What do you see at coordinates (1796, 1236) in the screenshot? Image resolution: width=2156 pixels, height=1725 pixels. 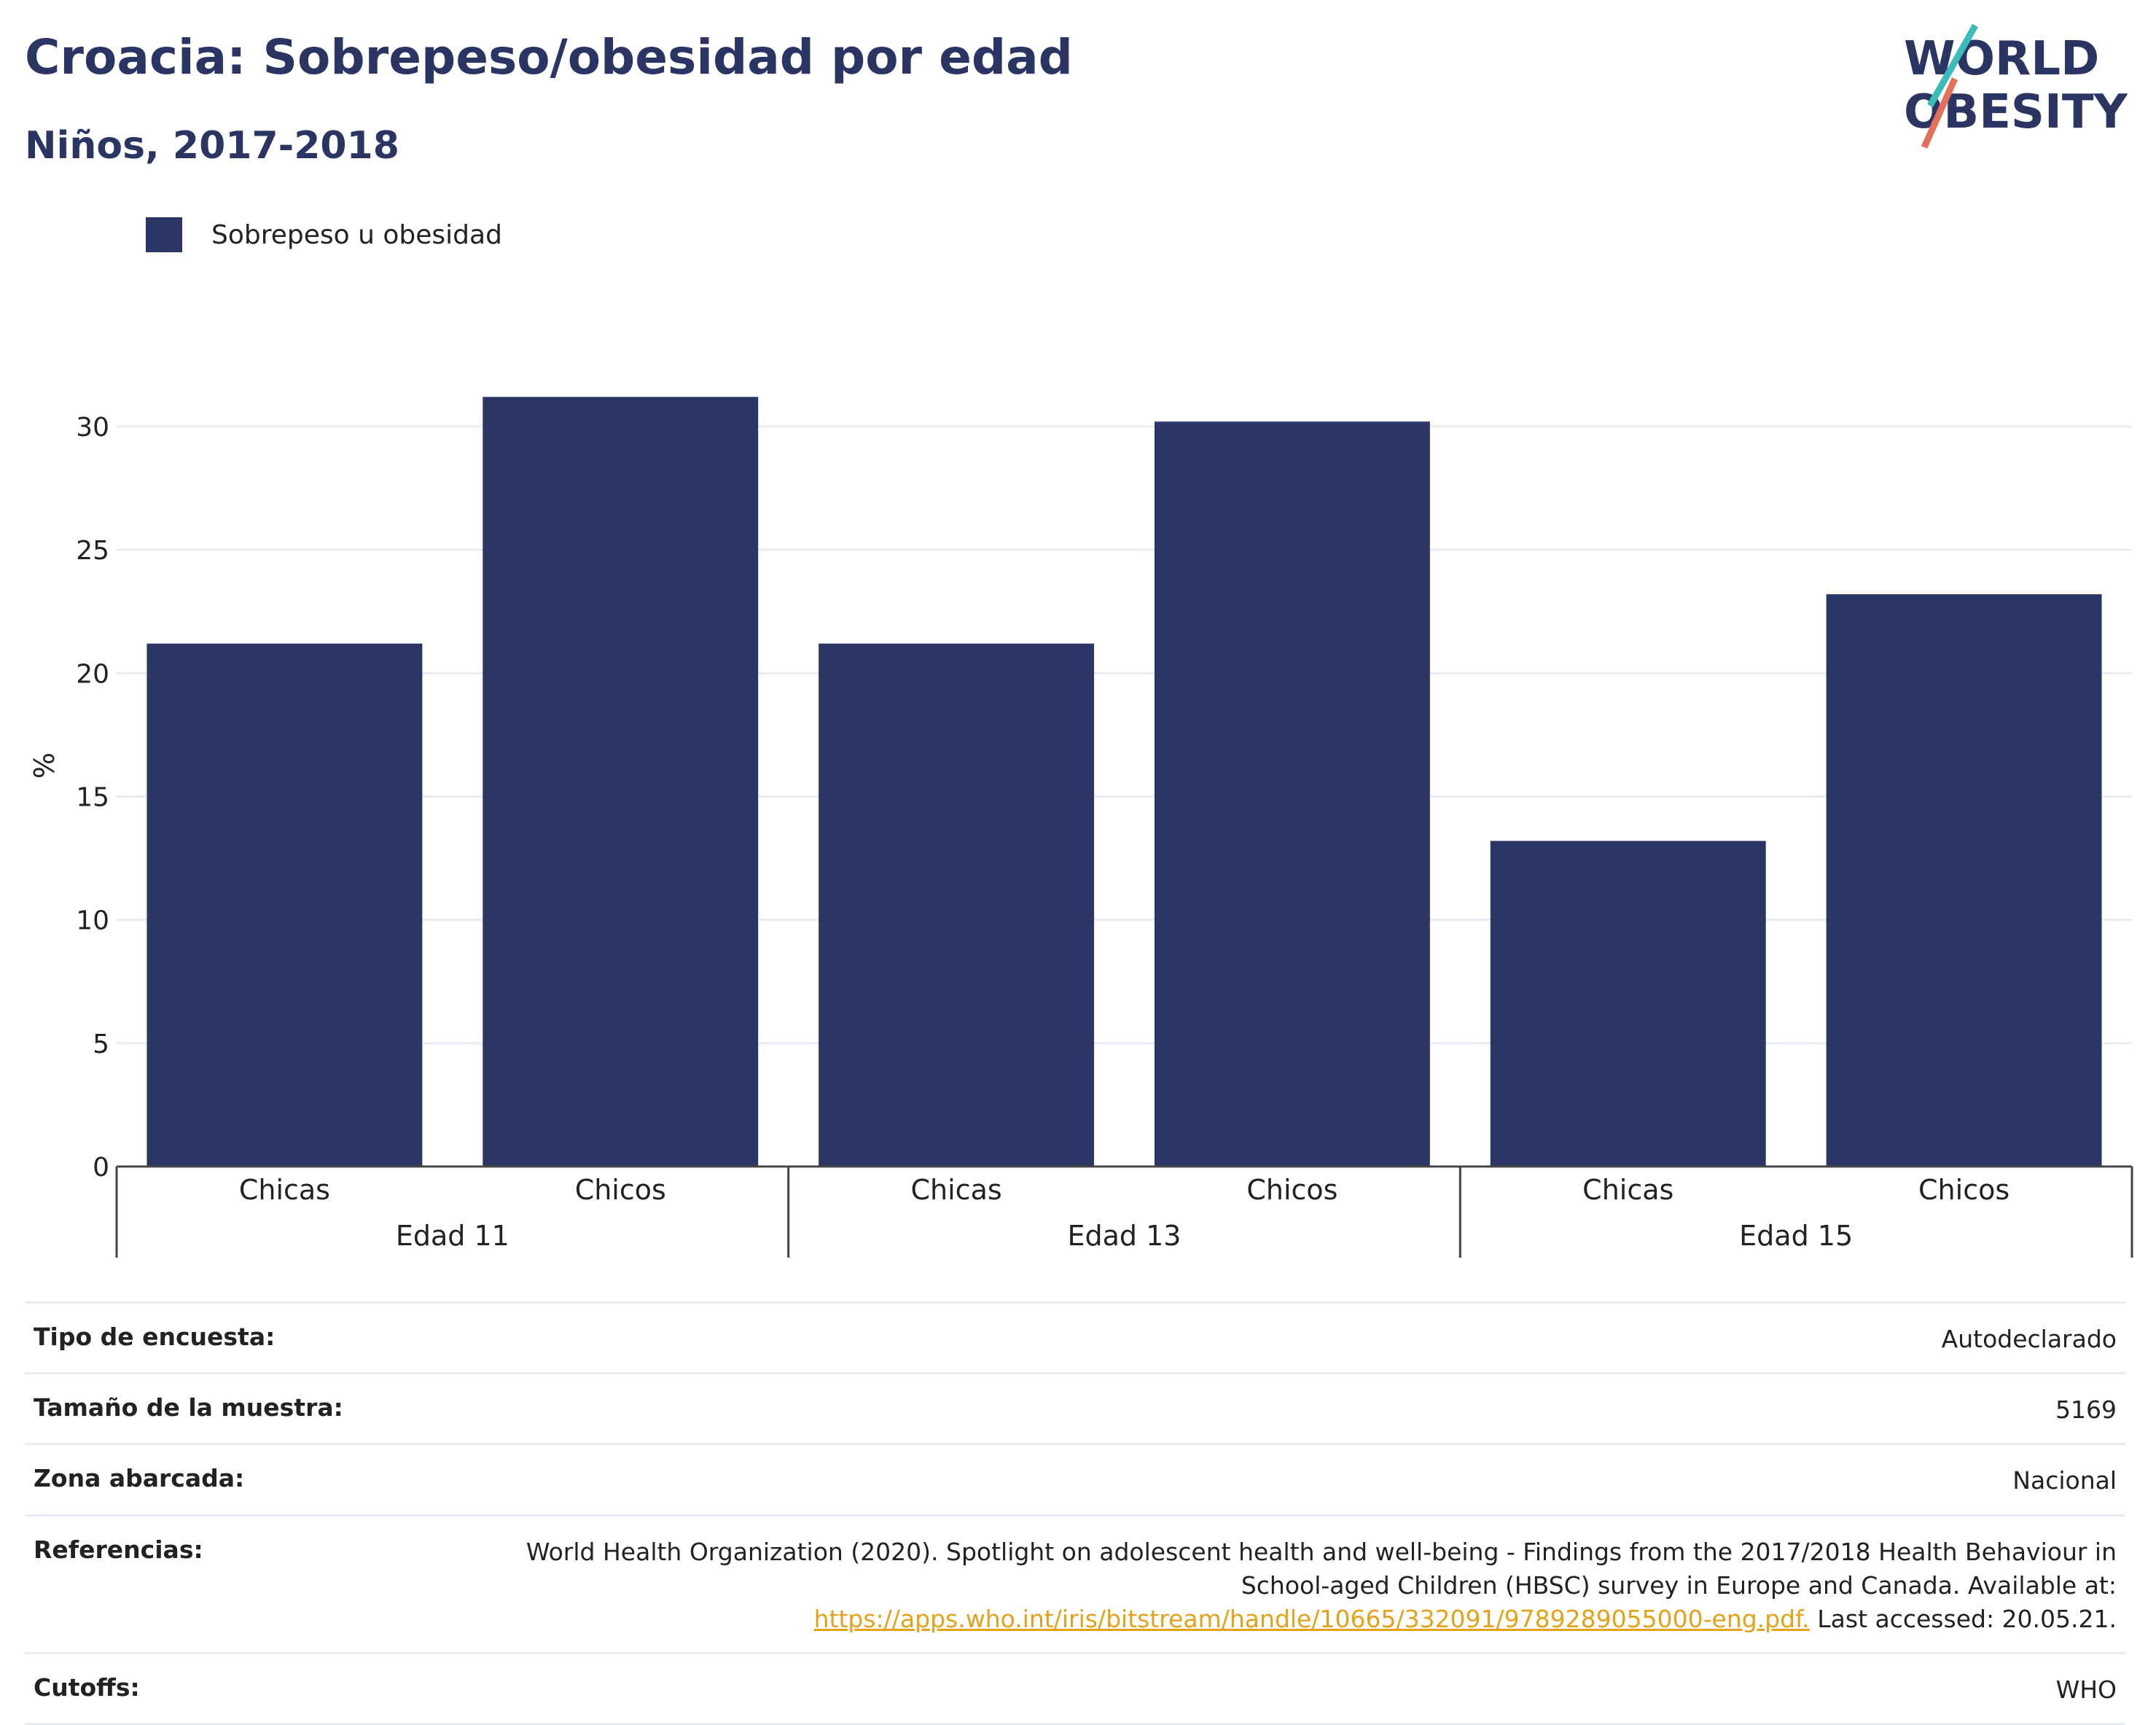 I see `group-label: Edad 15` at bounding box center [1796, 1236].